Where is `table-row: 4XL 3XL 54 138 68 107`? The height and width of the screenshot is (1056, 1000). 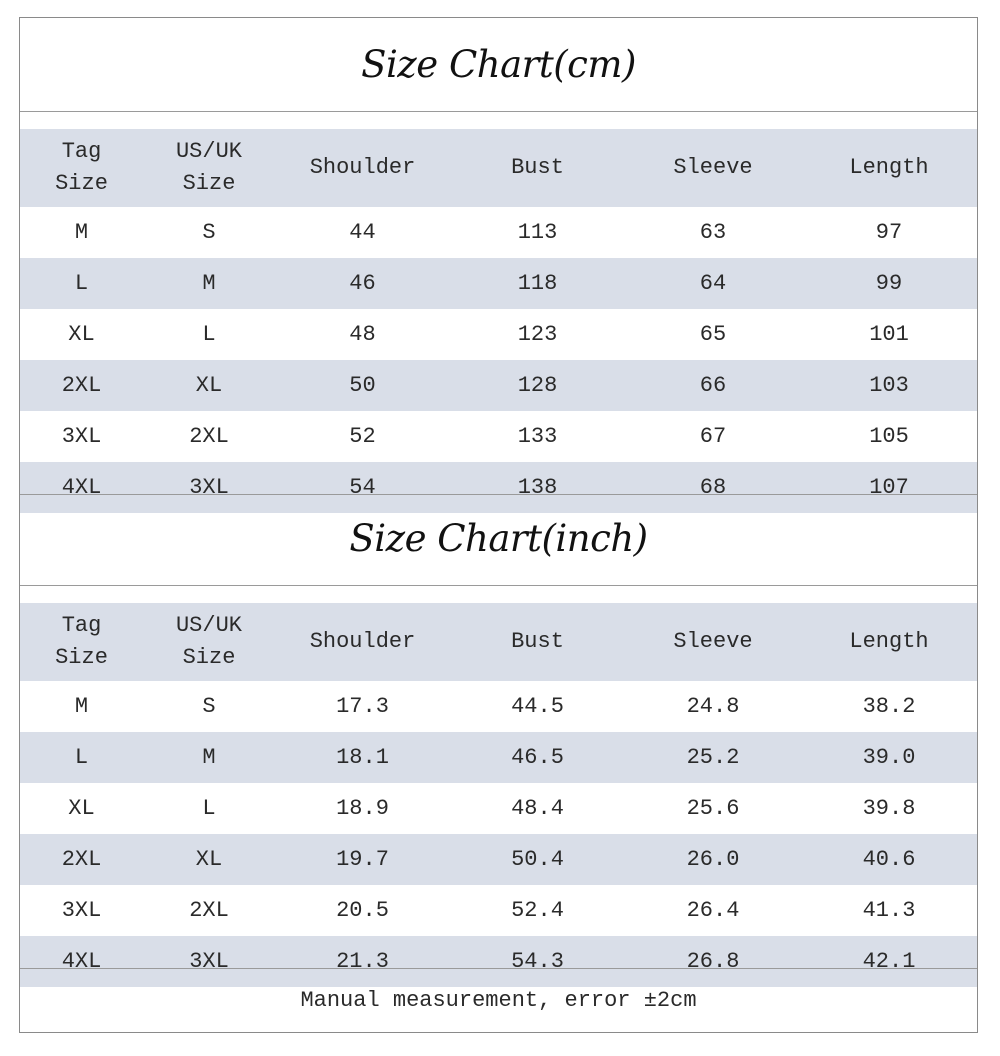 table-row: 4XL 3XL 54 138 68 107 is located at coordinates (498, 487).